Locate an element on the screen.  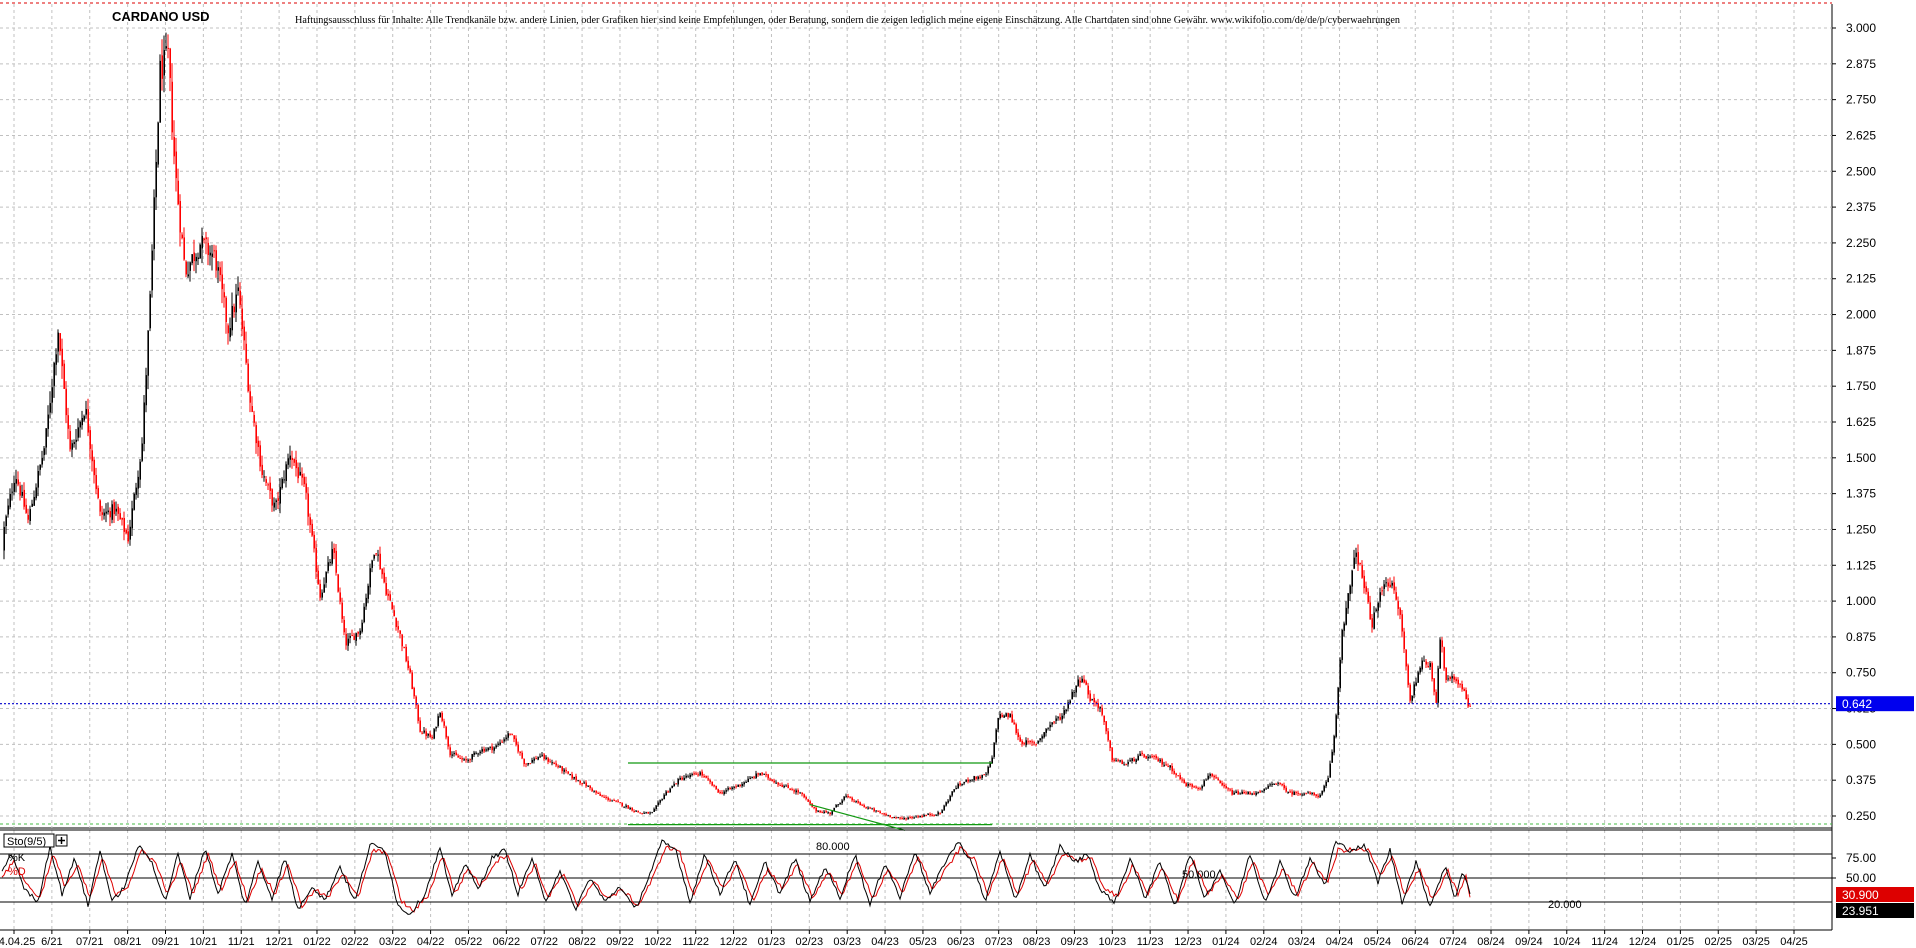
price-tick-label: 2.250 is located at coordinates (1861, 243).